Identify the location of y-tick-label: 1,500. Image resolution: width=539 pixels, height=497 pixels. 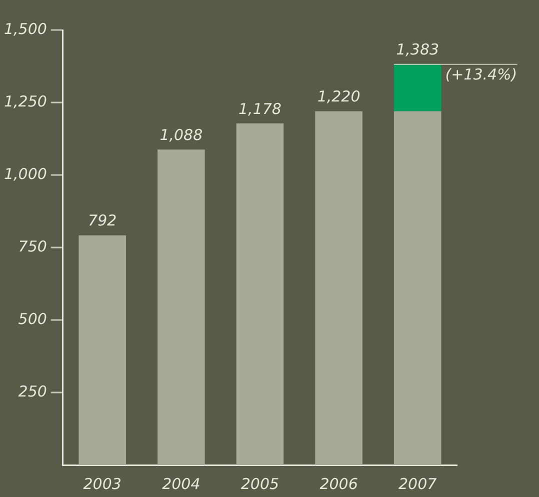
(25, 29).